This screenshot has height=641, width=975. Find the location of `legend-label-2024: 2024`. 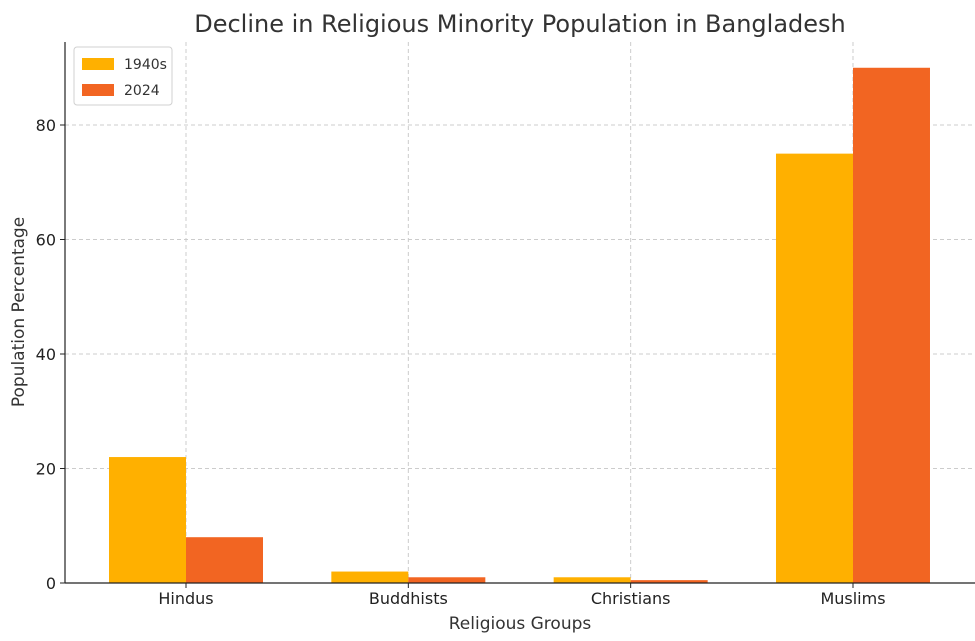

legend-label-2024: 2024 is located at coordinates (142, 91).